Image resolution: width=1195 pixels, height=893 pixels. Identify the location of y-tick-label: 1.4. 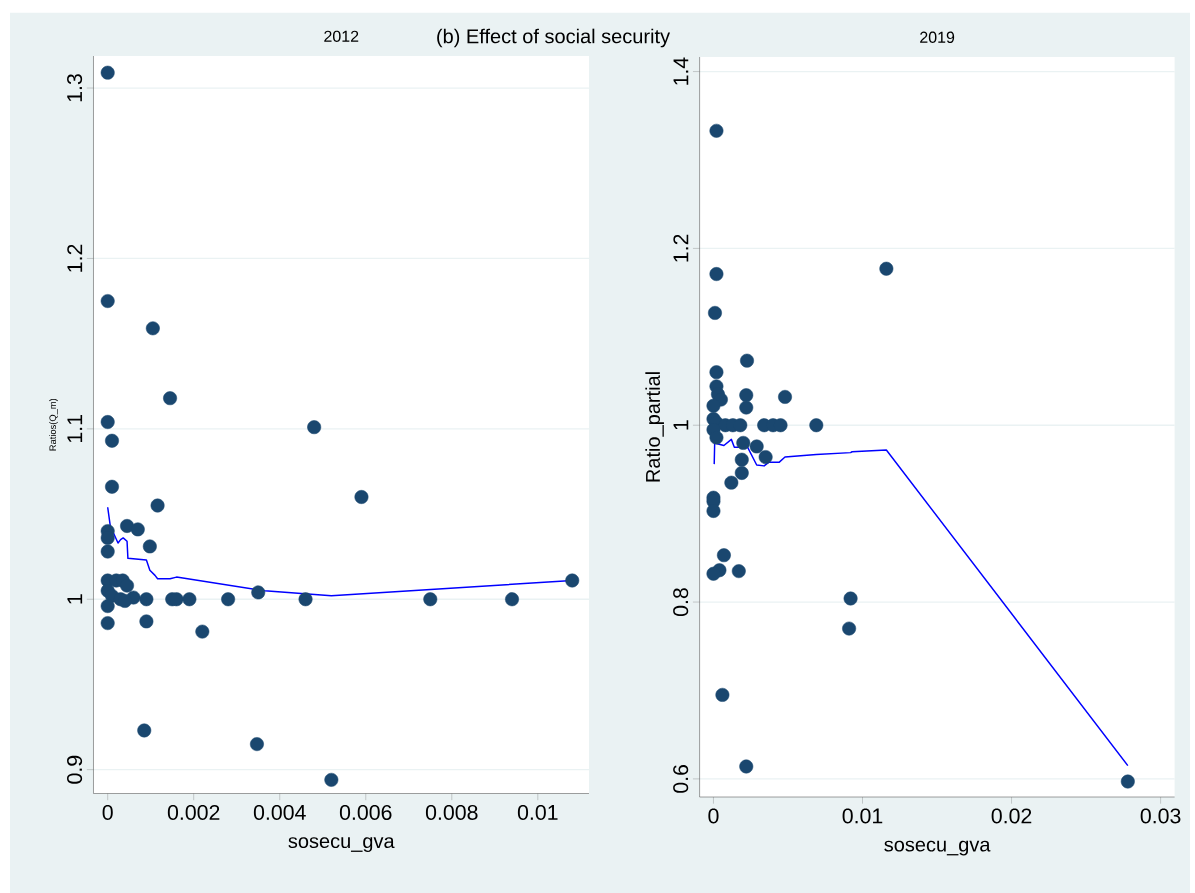
(681, 71).